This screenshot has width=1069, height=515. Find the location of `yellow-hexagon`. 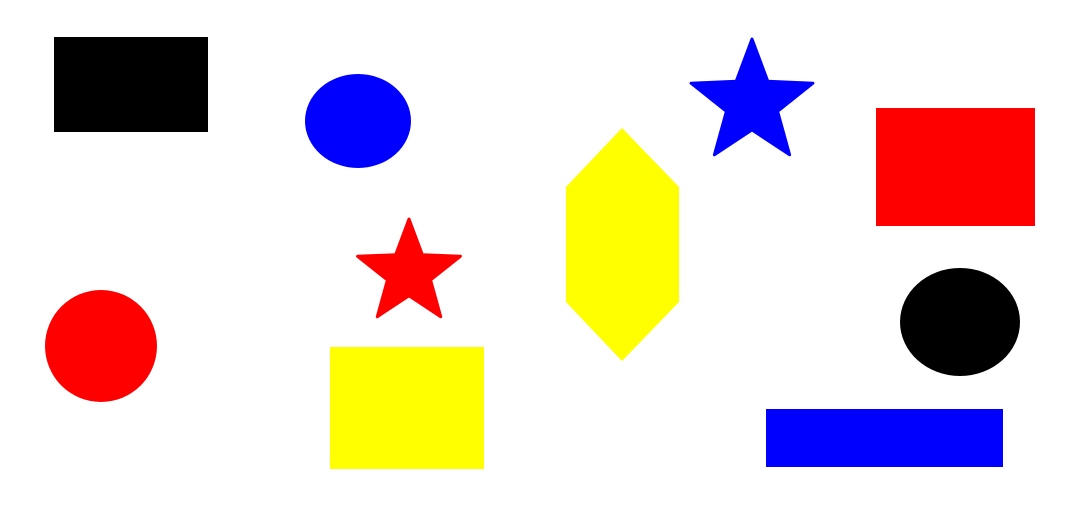

yellow-hexagon is located at coordinates (622, 244).